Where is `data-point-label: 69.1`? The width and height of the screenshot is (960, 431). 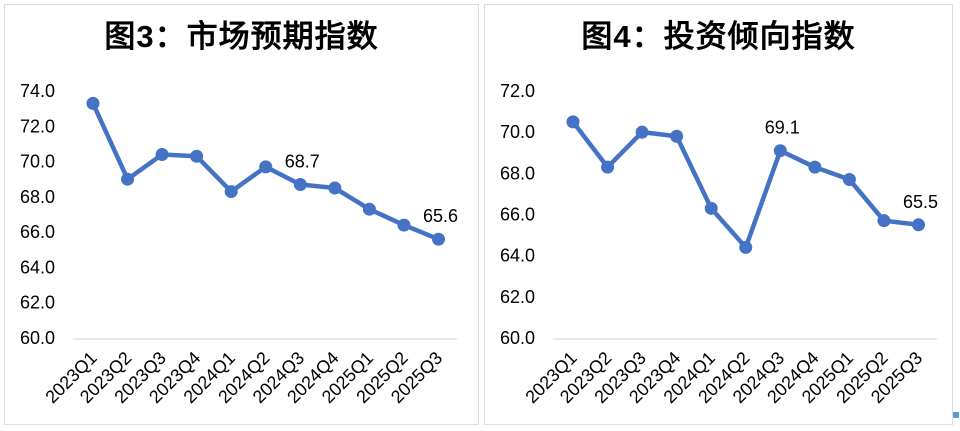
data-point-label: 69.1 is located at coordinates (782, 128).